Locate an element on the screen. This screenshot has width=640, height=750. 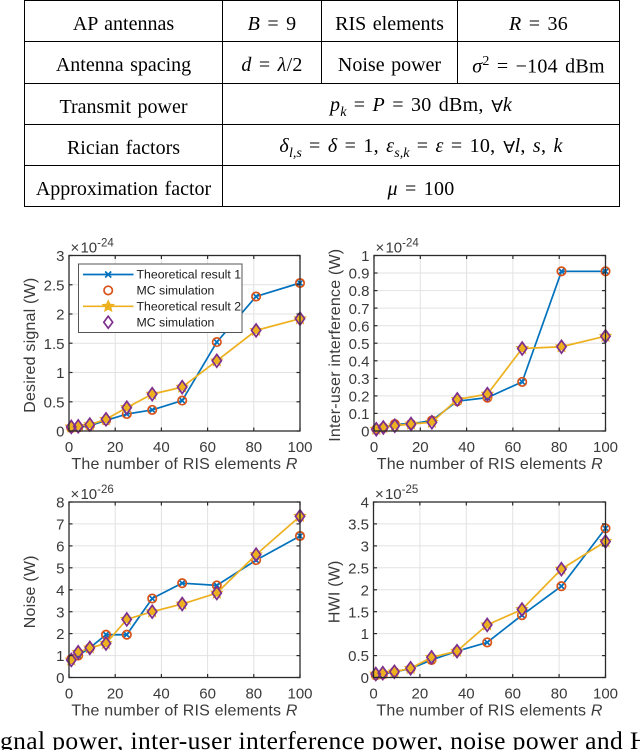
svg-text: 0.6 is located at coordinates (359, 326).